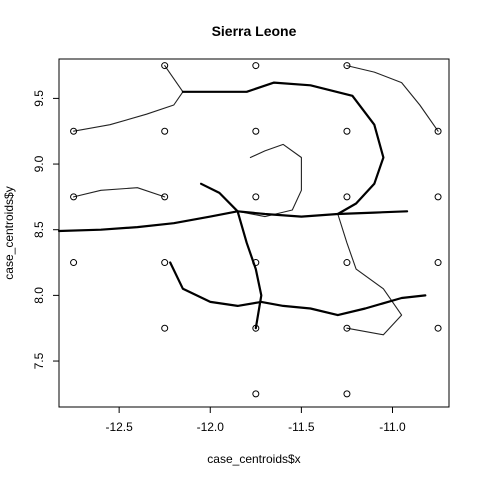 The height and width of the screenshot is (485, 480). I want to click on x-axis: -12.5 -12.0 -11.5 -11.0, so click(255, 420).